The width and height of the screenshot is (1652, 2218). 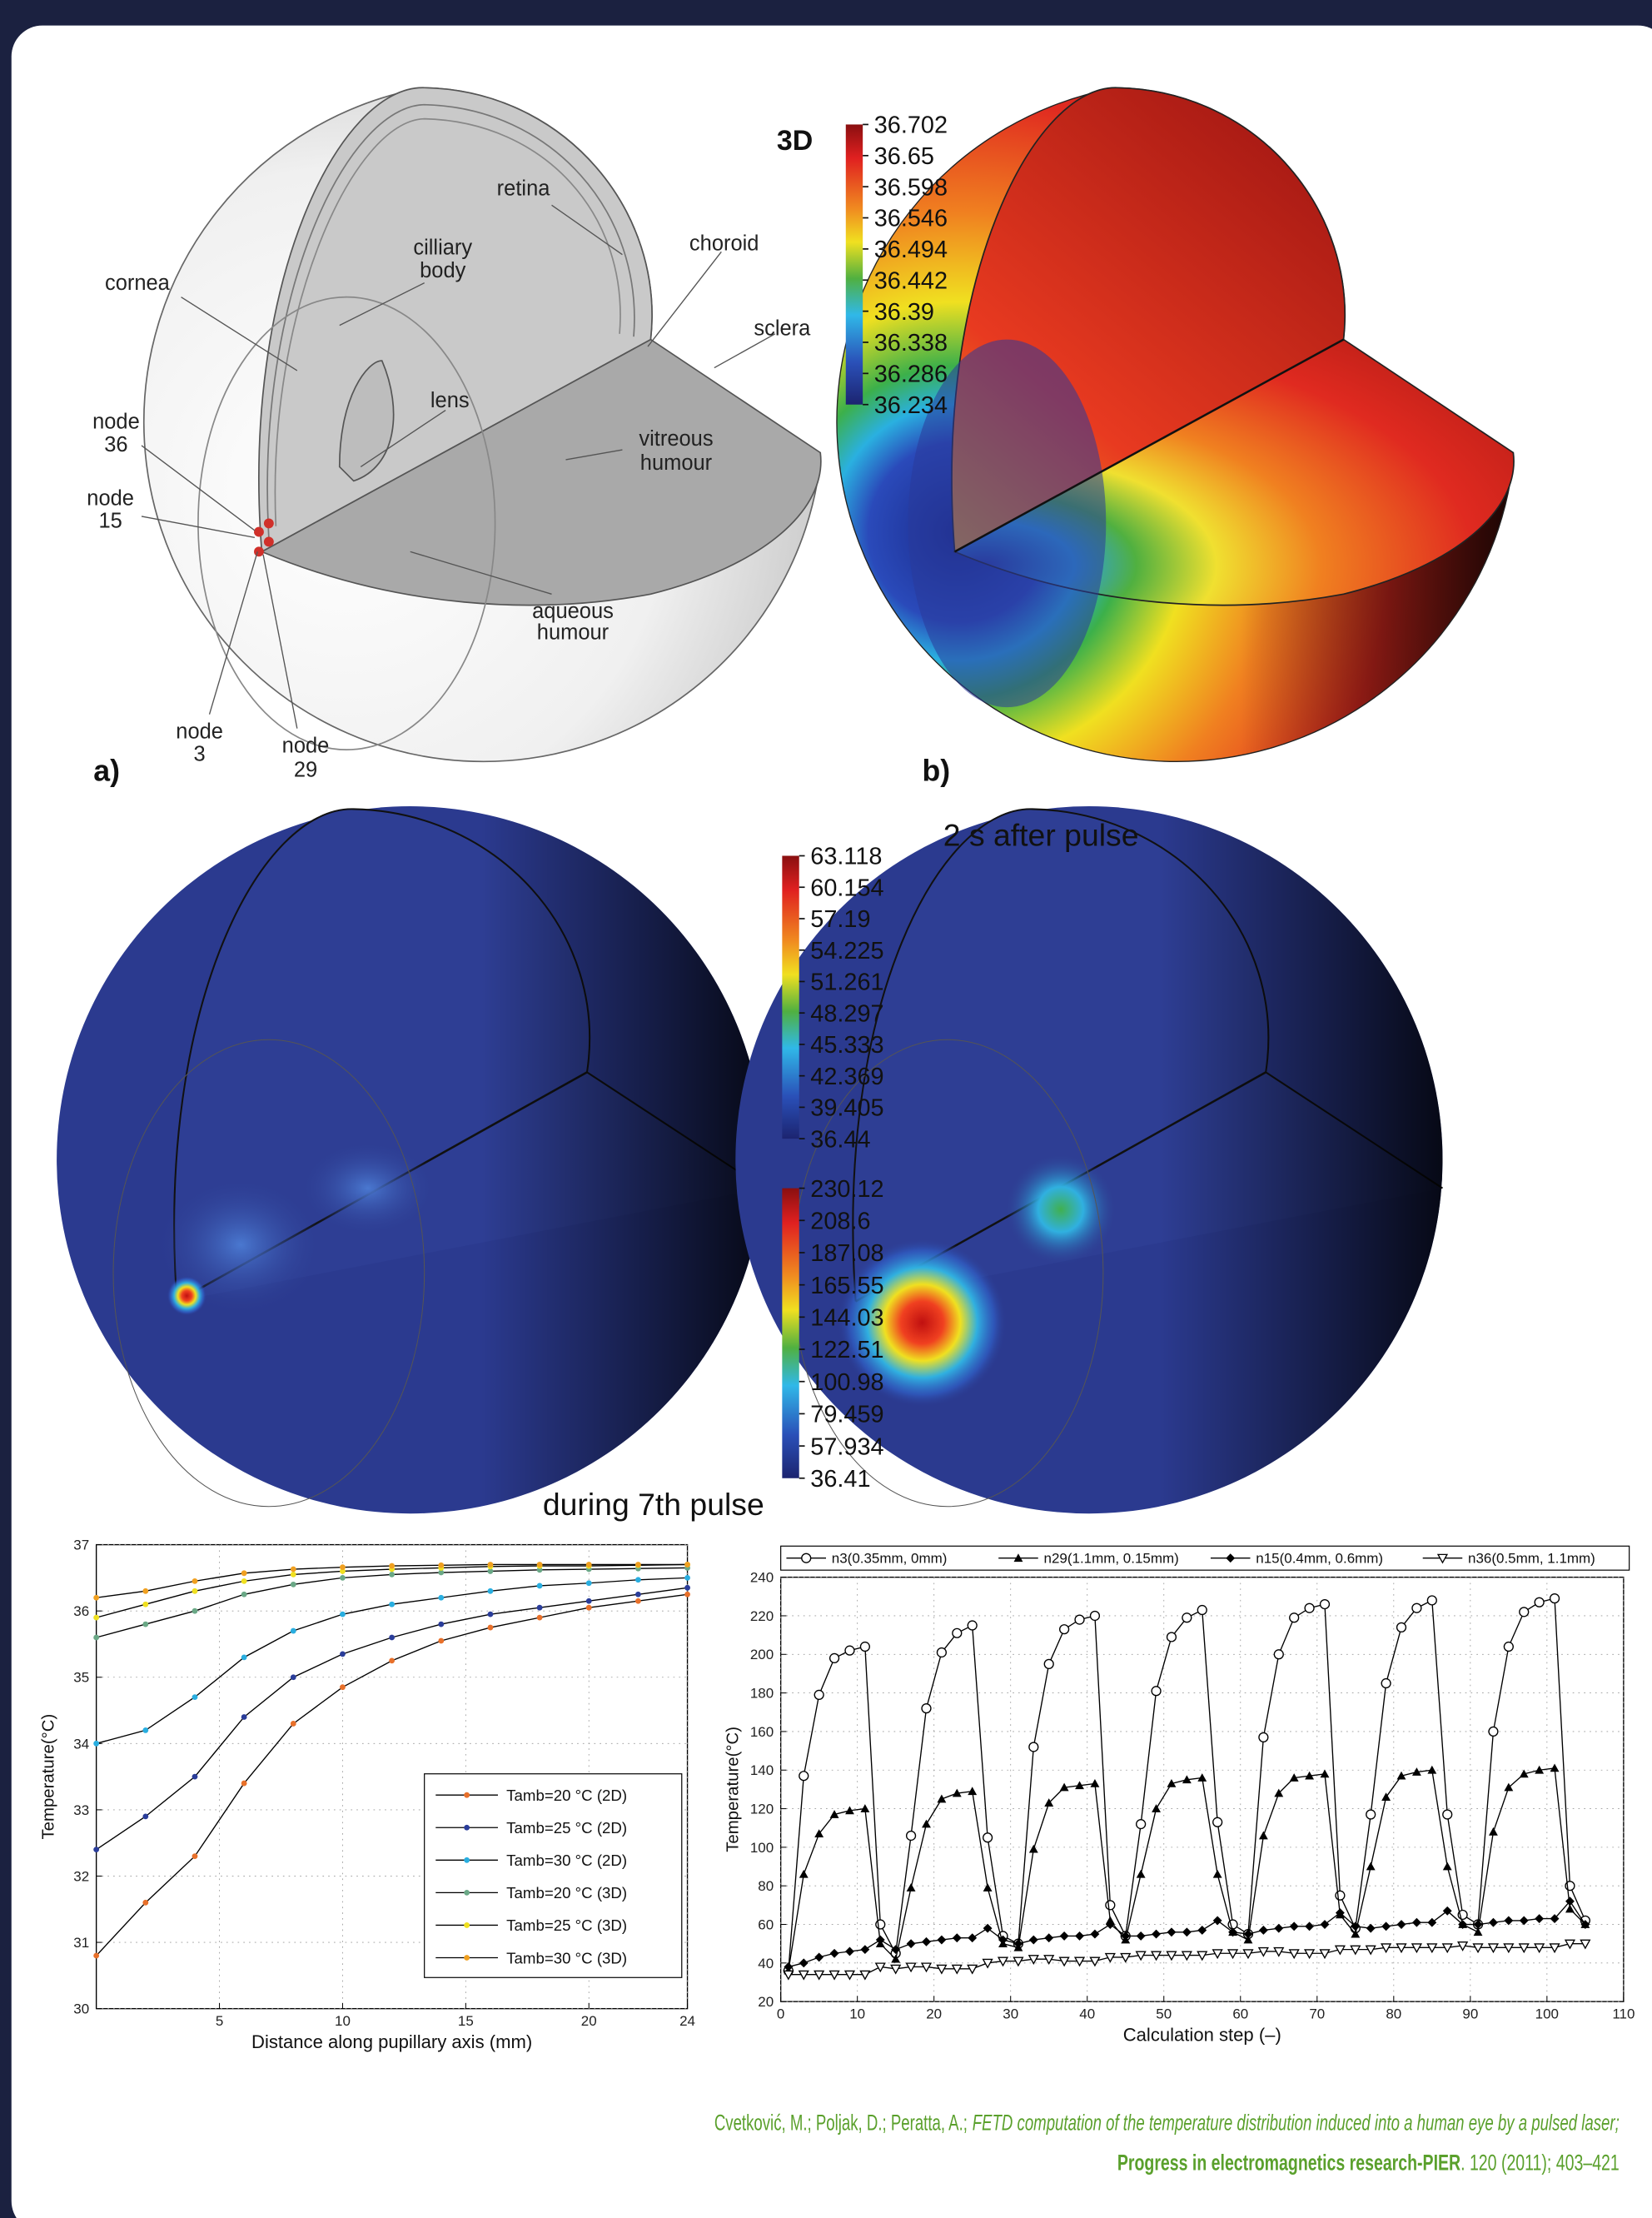 I want to click on colorbar-label: 36.442, so click(x=911, y=280).